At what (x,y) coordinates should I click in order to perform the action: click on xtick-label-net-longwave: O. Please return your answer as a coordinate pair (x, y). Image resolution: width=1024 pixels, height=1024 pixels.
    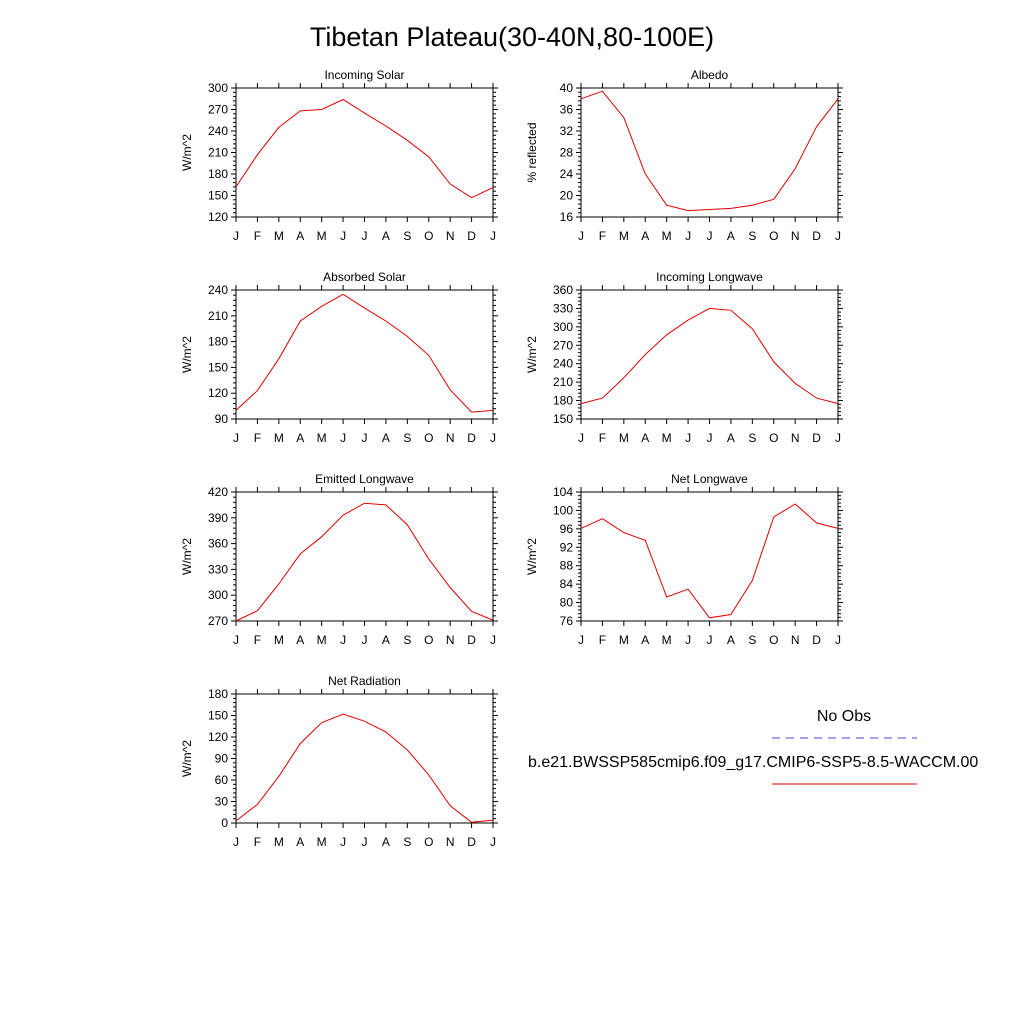
    Looking at the image, I should click on (773, 640).